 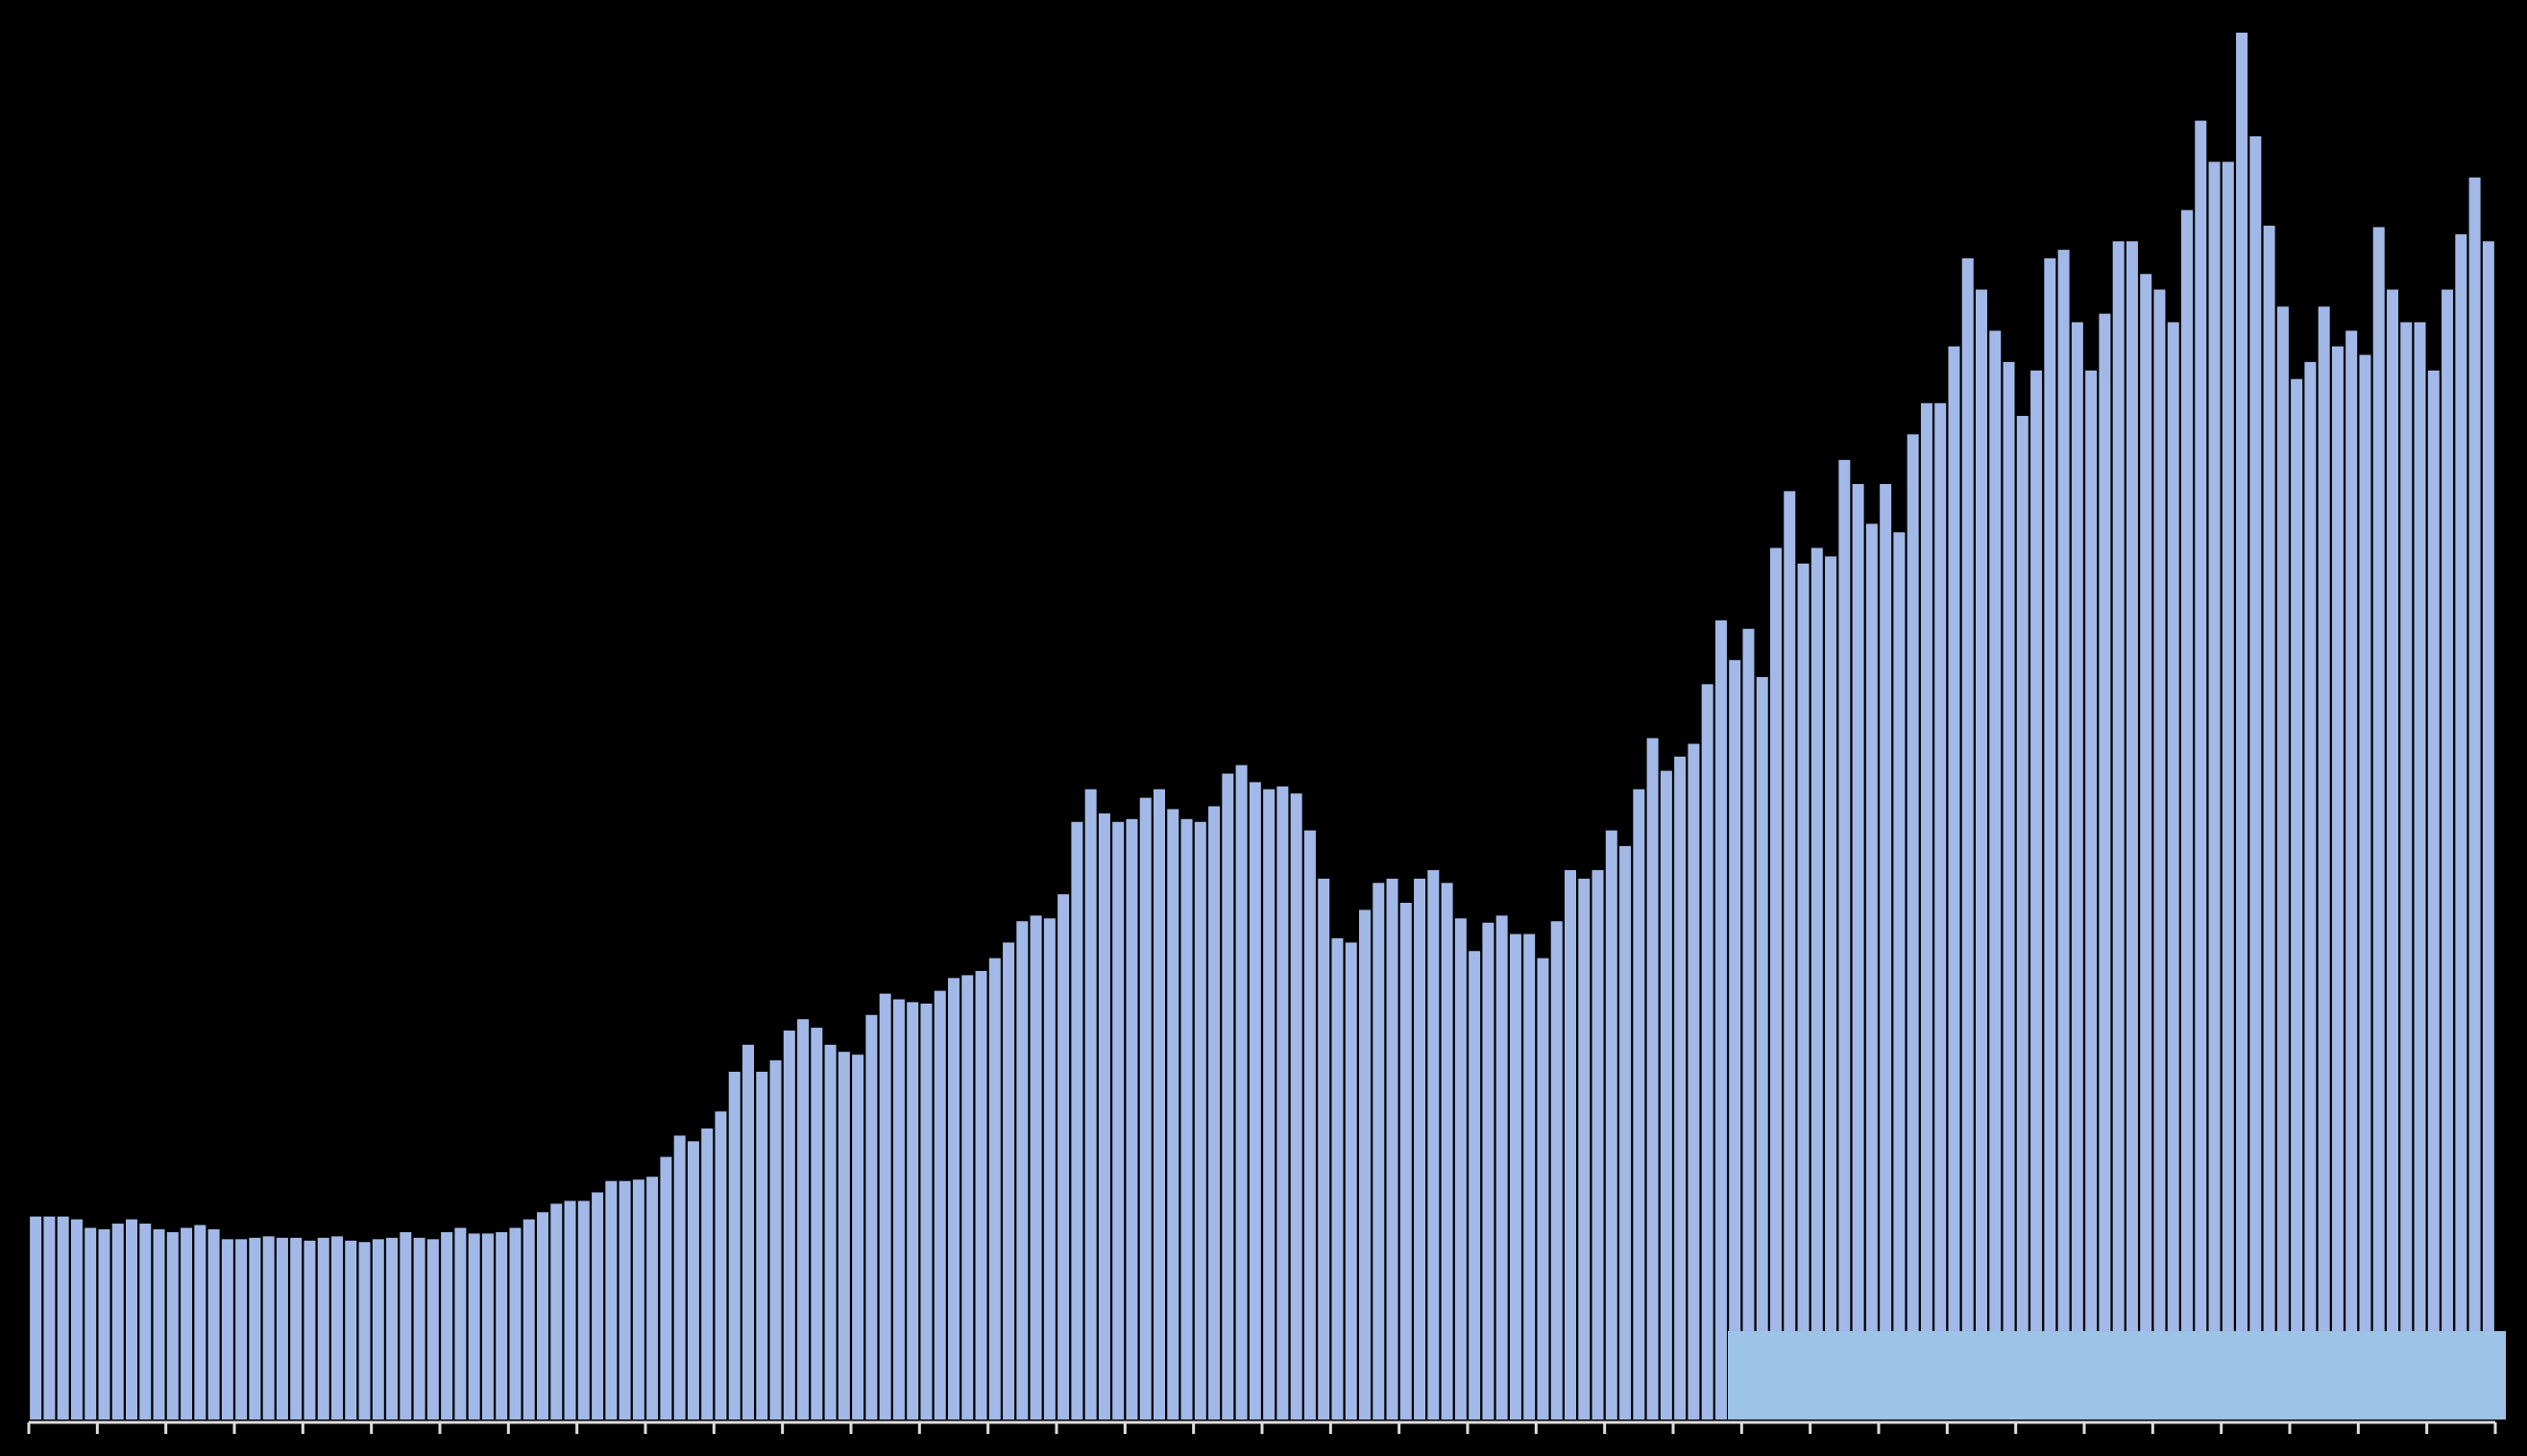 What do you see at coordinates (1262, 1427) in the screenshot?
I see `x-axis` at bounding box center [1262, 1427].